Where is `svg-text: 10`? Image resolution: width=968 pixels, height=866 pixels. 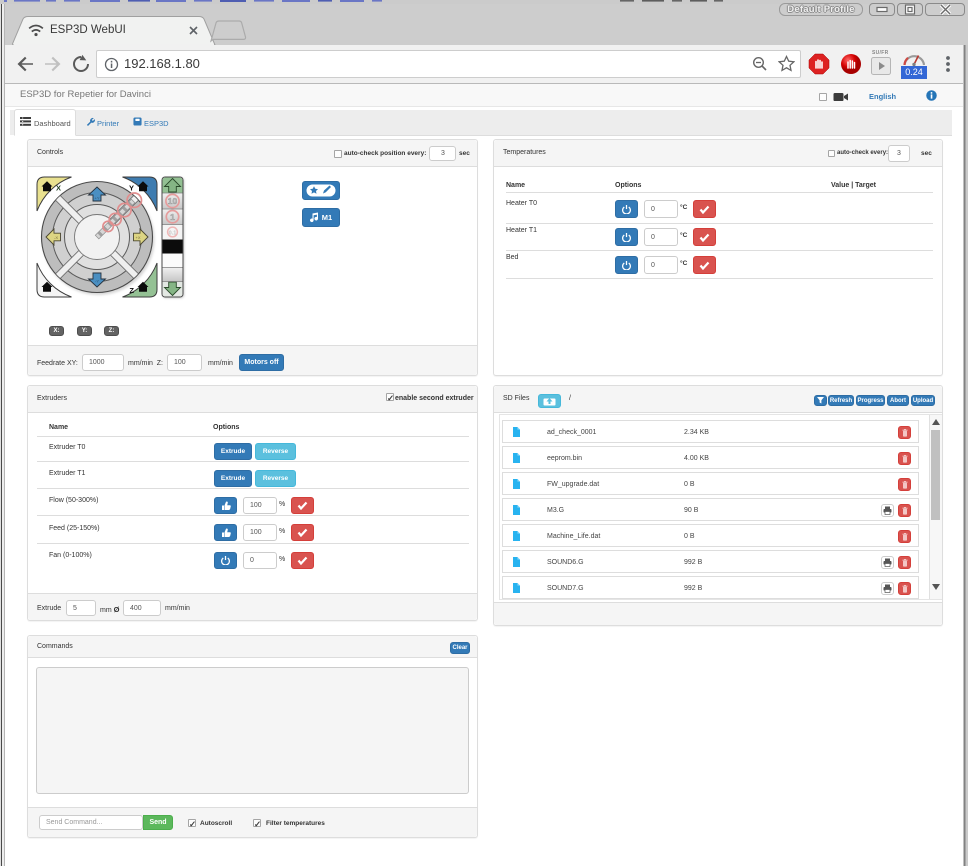 svg-text: 10 is located at coordinates (173, 201).